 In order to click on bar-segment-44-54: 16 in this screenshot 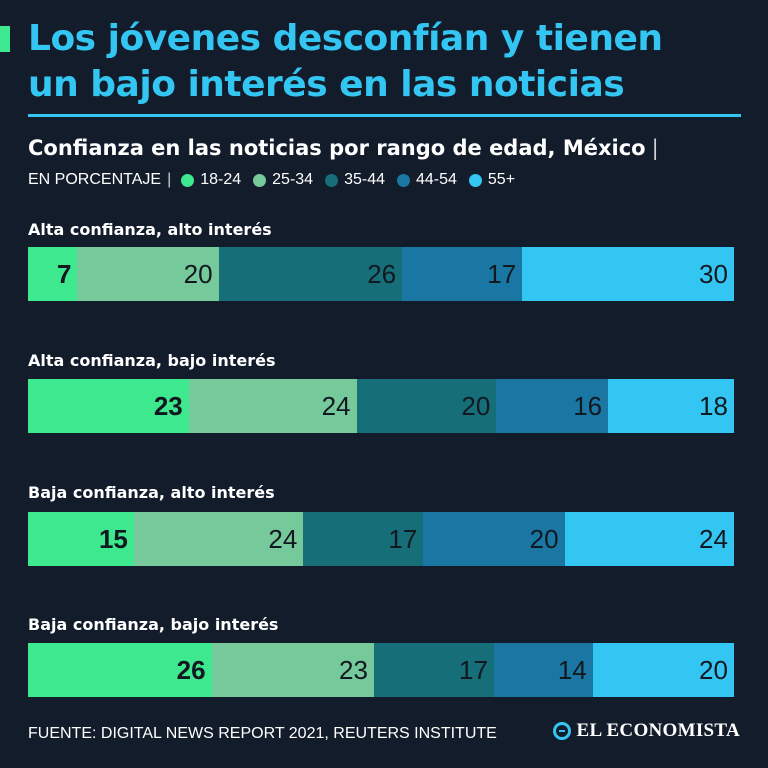, I will do `click(552, 406)`.